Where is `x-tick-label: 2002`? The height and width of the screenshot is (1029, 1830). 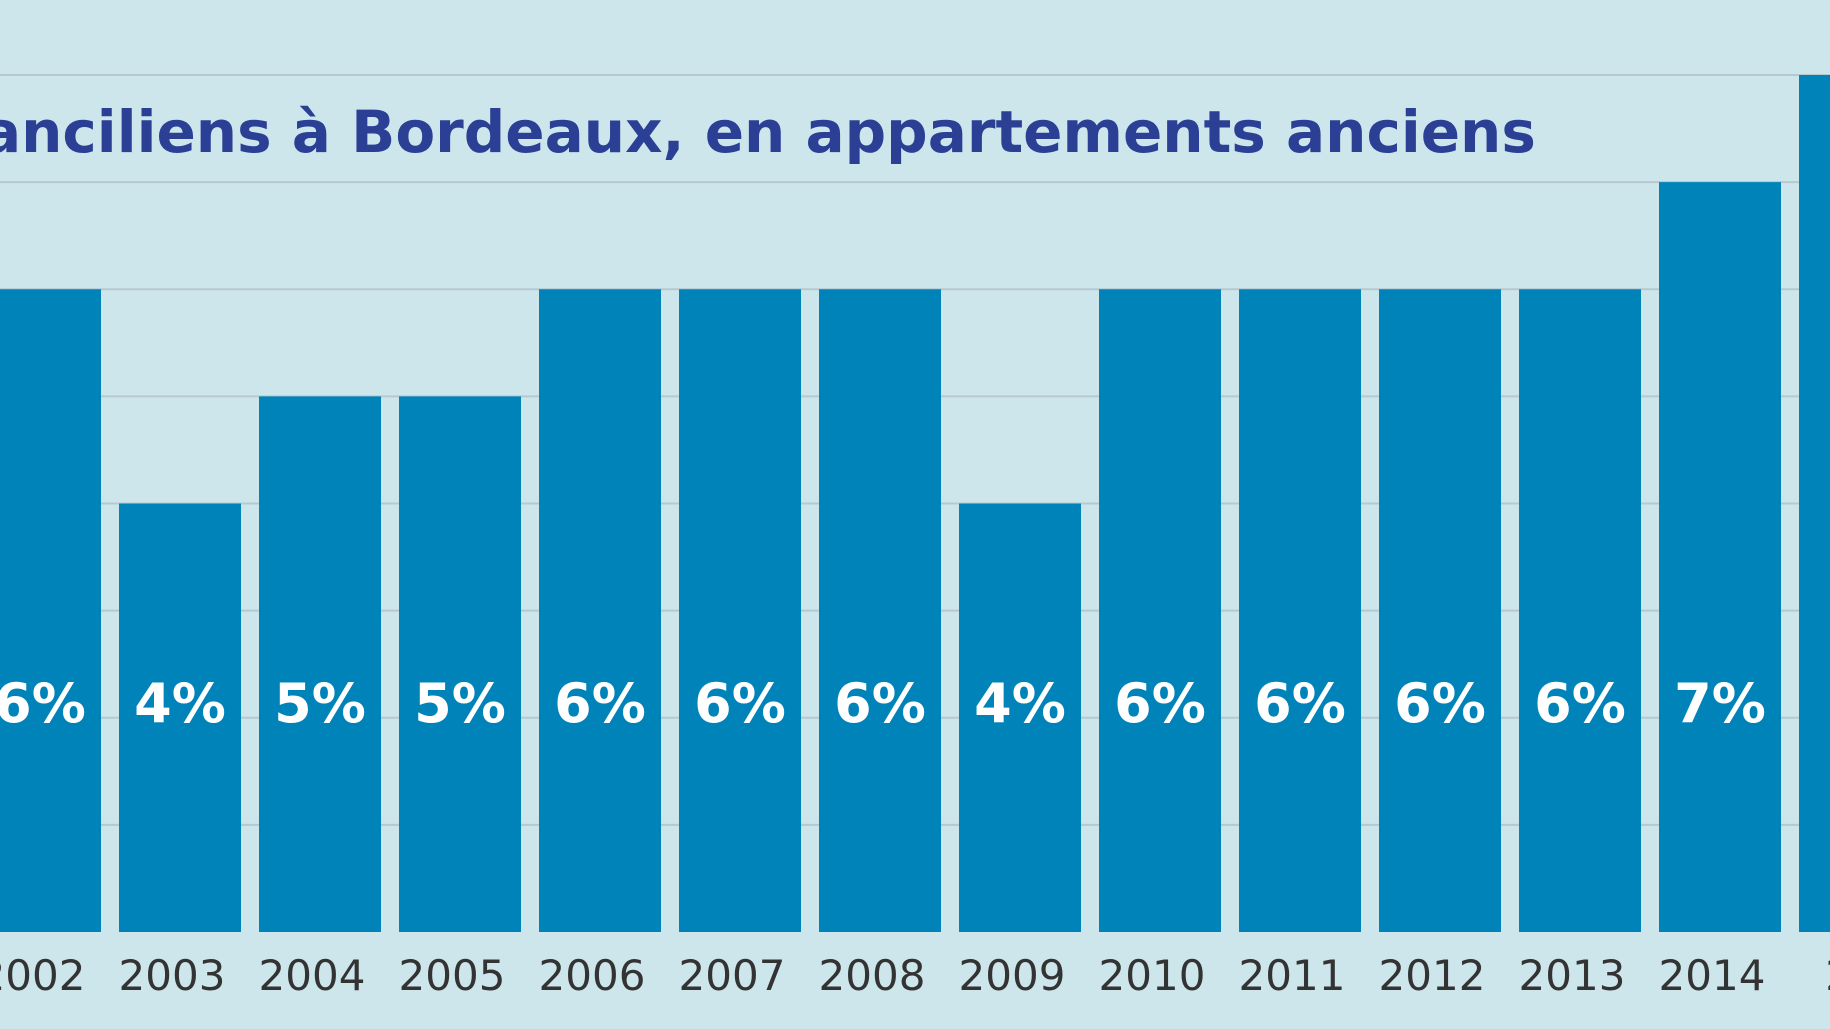 x-tick-label: 2002 is located at coordinates (42, 975).